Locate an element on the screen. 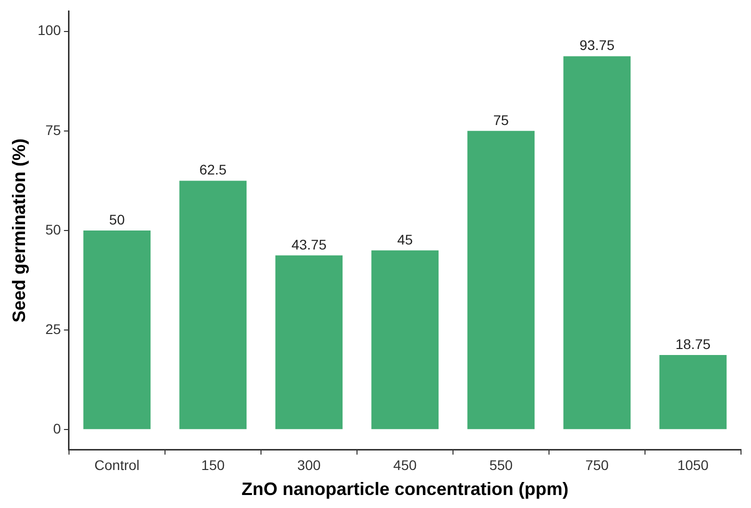 This screenshot has width=751, height=508. y-tick-label: 100 is located at coordinates (50, 30).